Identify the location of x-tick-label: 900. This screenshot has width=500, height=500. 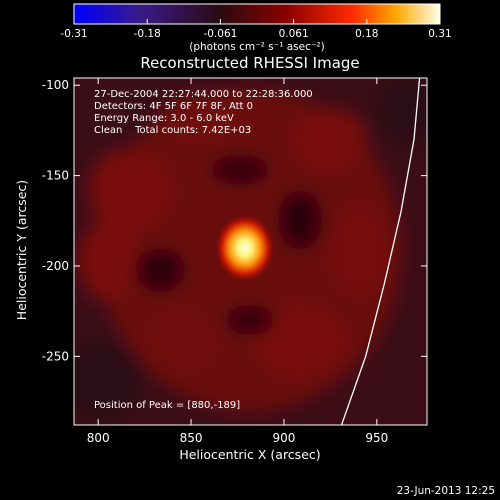
(283, 438).